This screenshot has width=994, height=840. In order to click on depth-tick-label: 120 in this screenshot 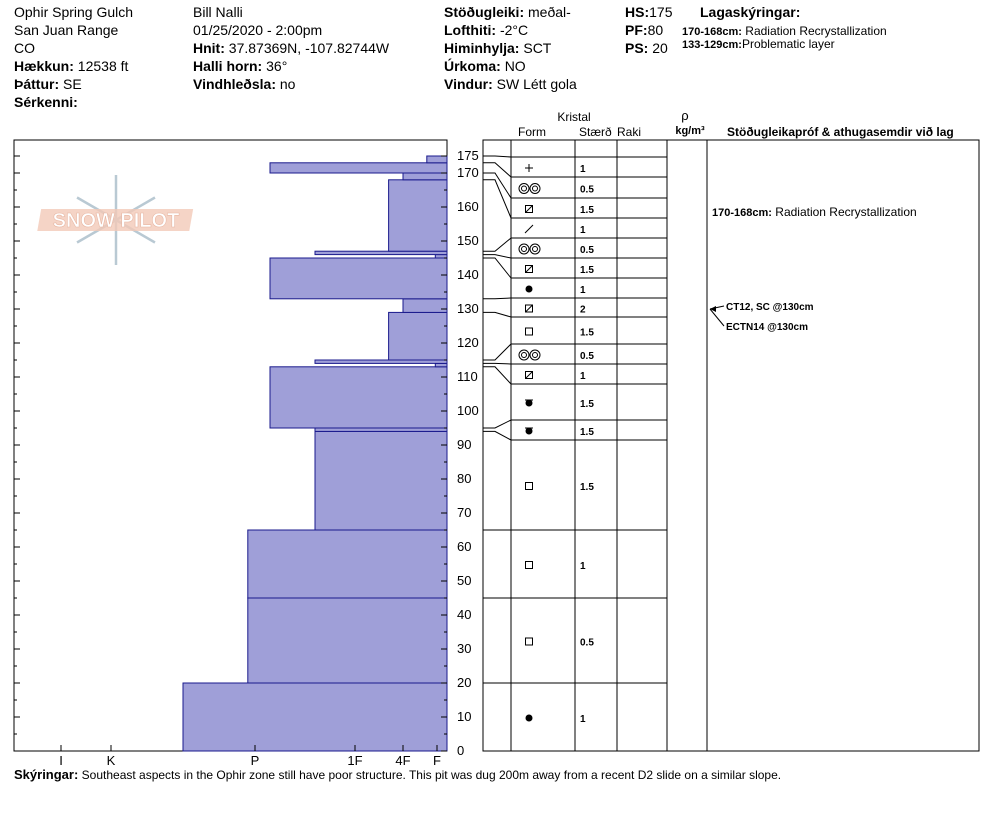, I will do `click(468, 342)`.